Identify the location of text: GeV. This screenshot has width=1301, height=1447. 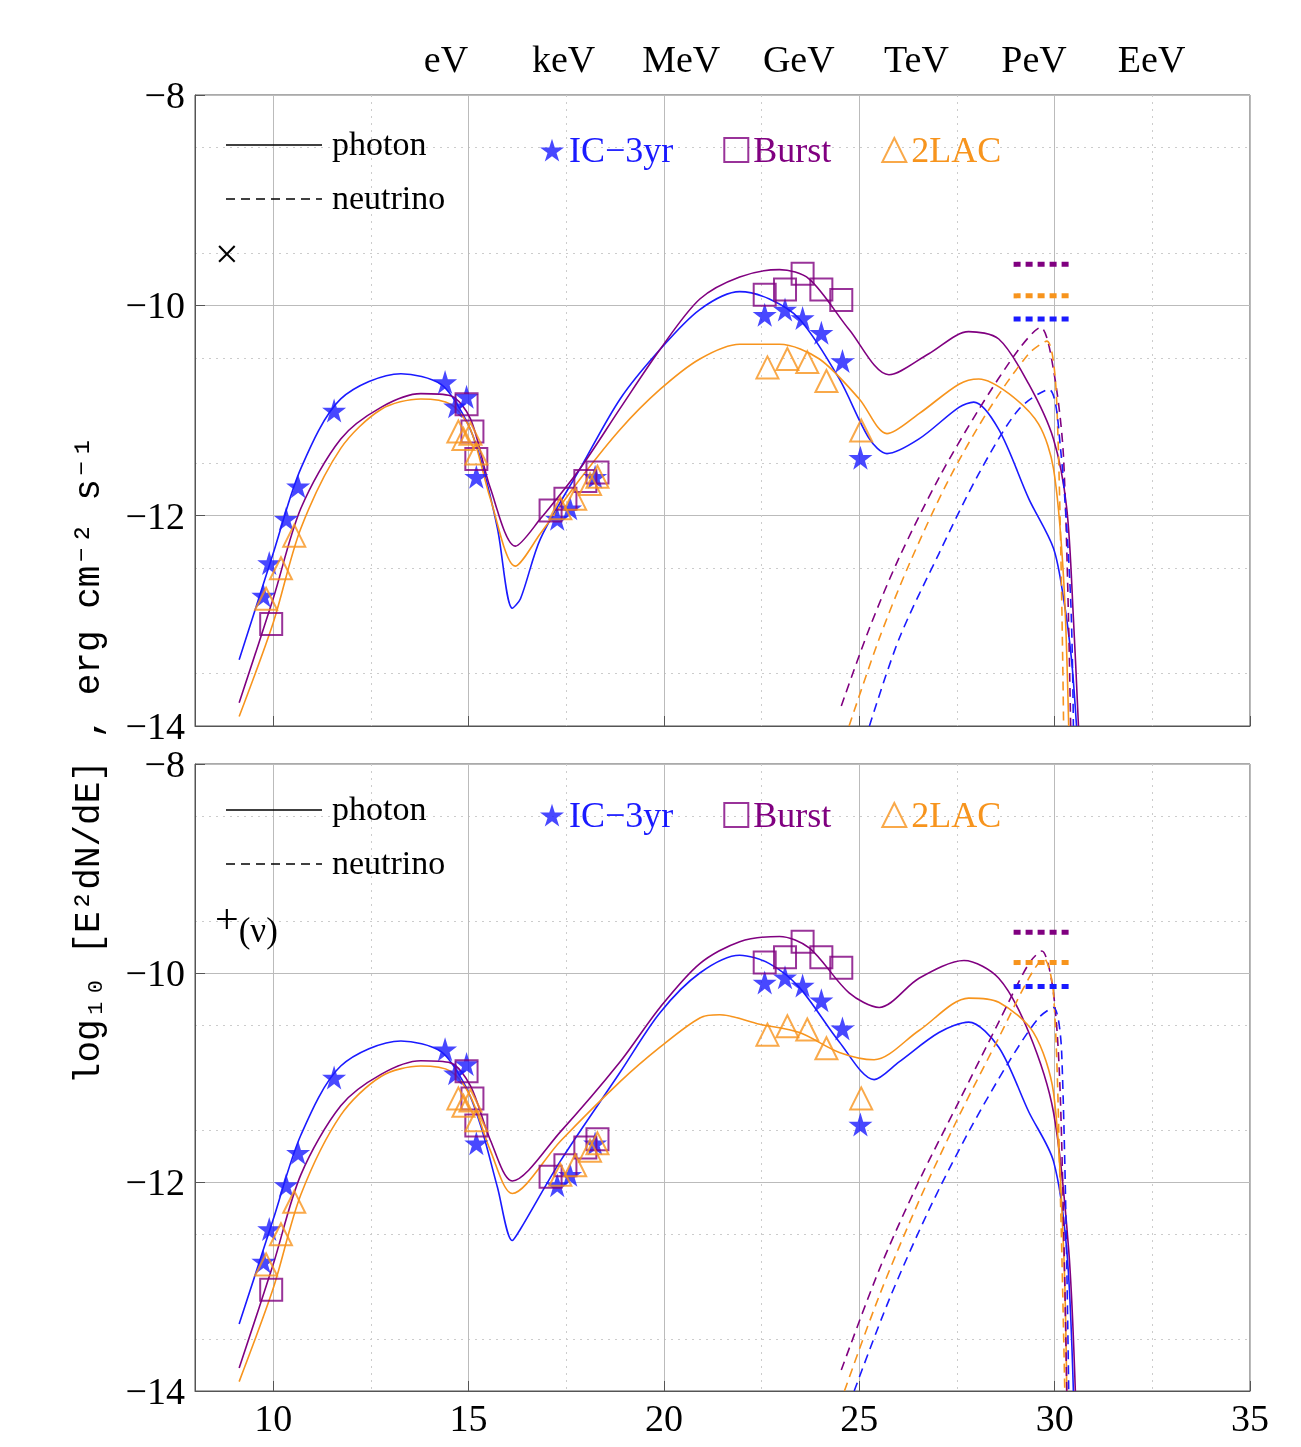
(798, 59).